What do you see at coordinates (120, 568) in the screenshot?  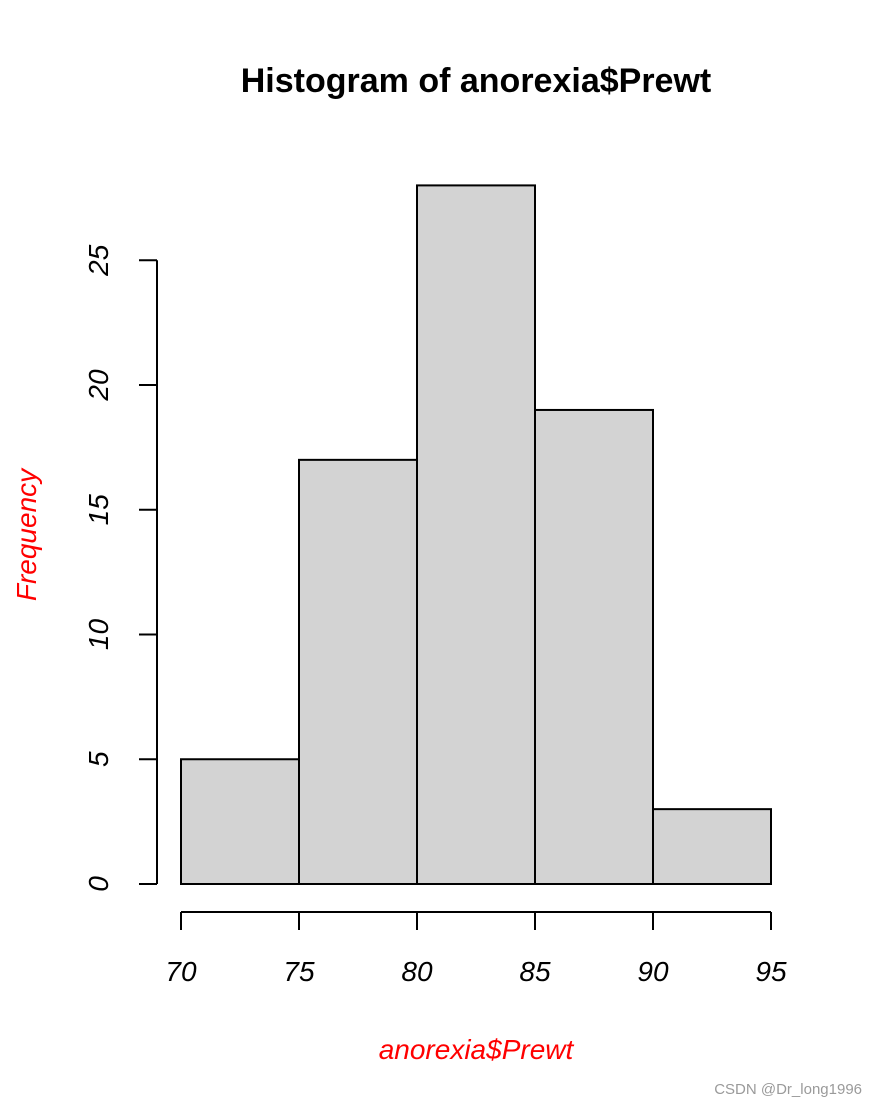 I see `y-axis: 0 5 10 15 20 25` at bounding box center [120, 568].